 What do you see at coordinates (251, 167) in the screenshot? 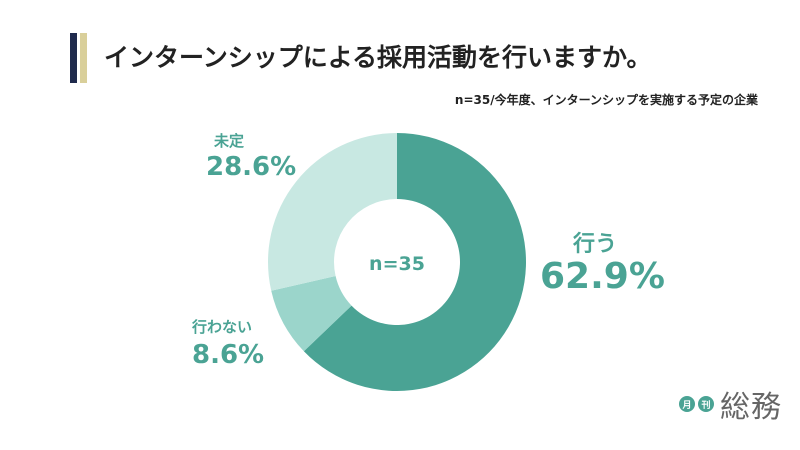
I see `slice-value-undecided: 28.6%` at bounding box center [251, 167].